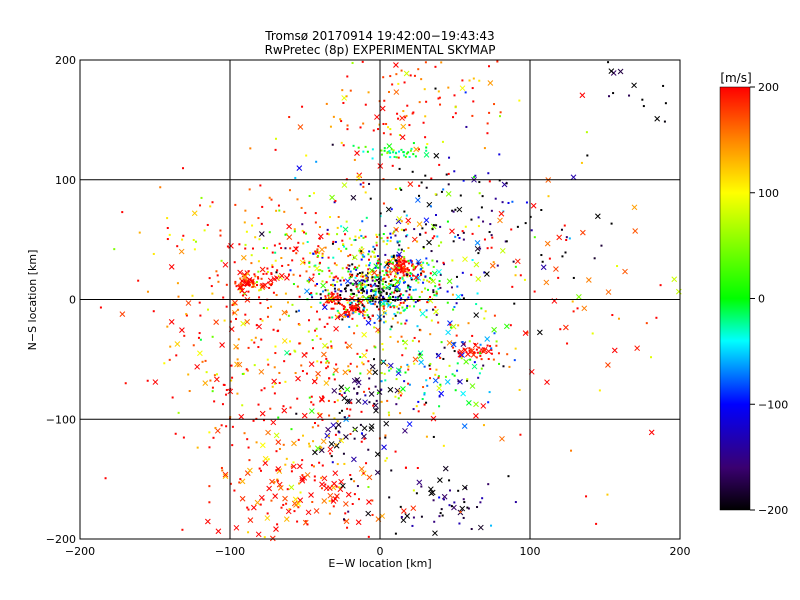 This screenshot has width=800, height=600. I want to click on colorbar-tick-label: 0, so click(761, 299).